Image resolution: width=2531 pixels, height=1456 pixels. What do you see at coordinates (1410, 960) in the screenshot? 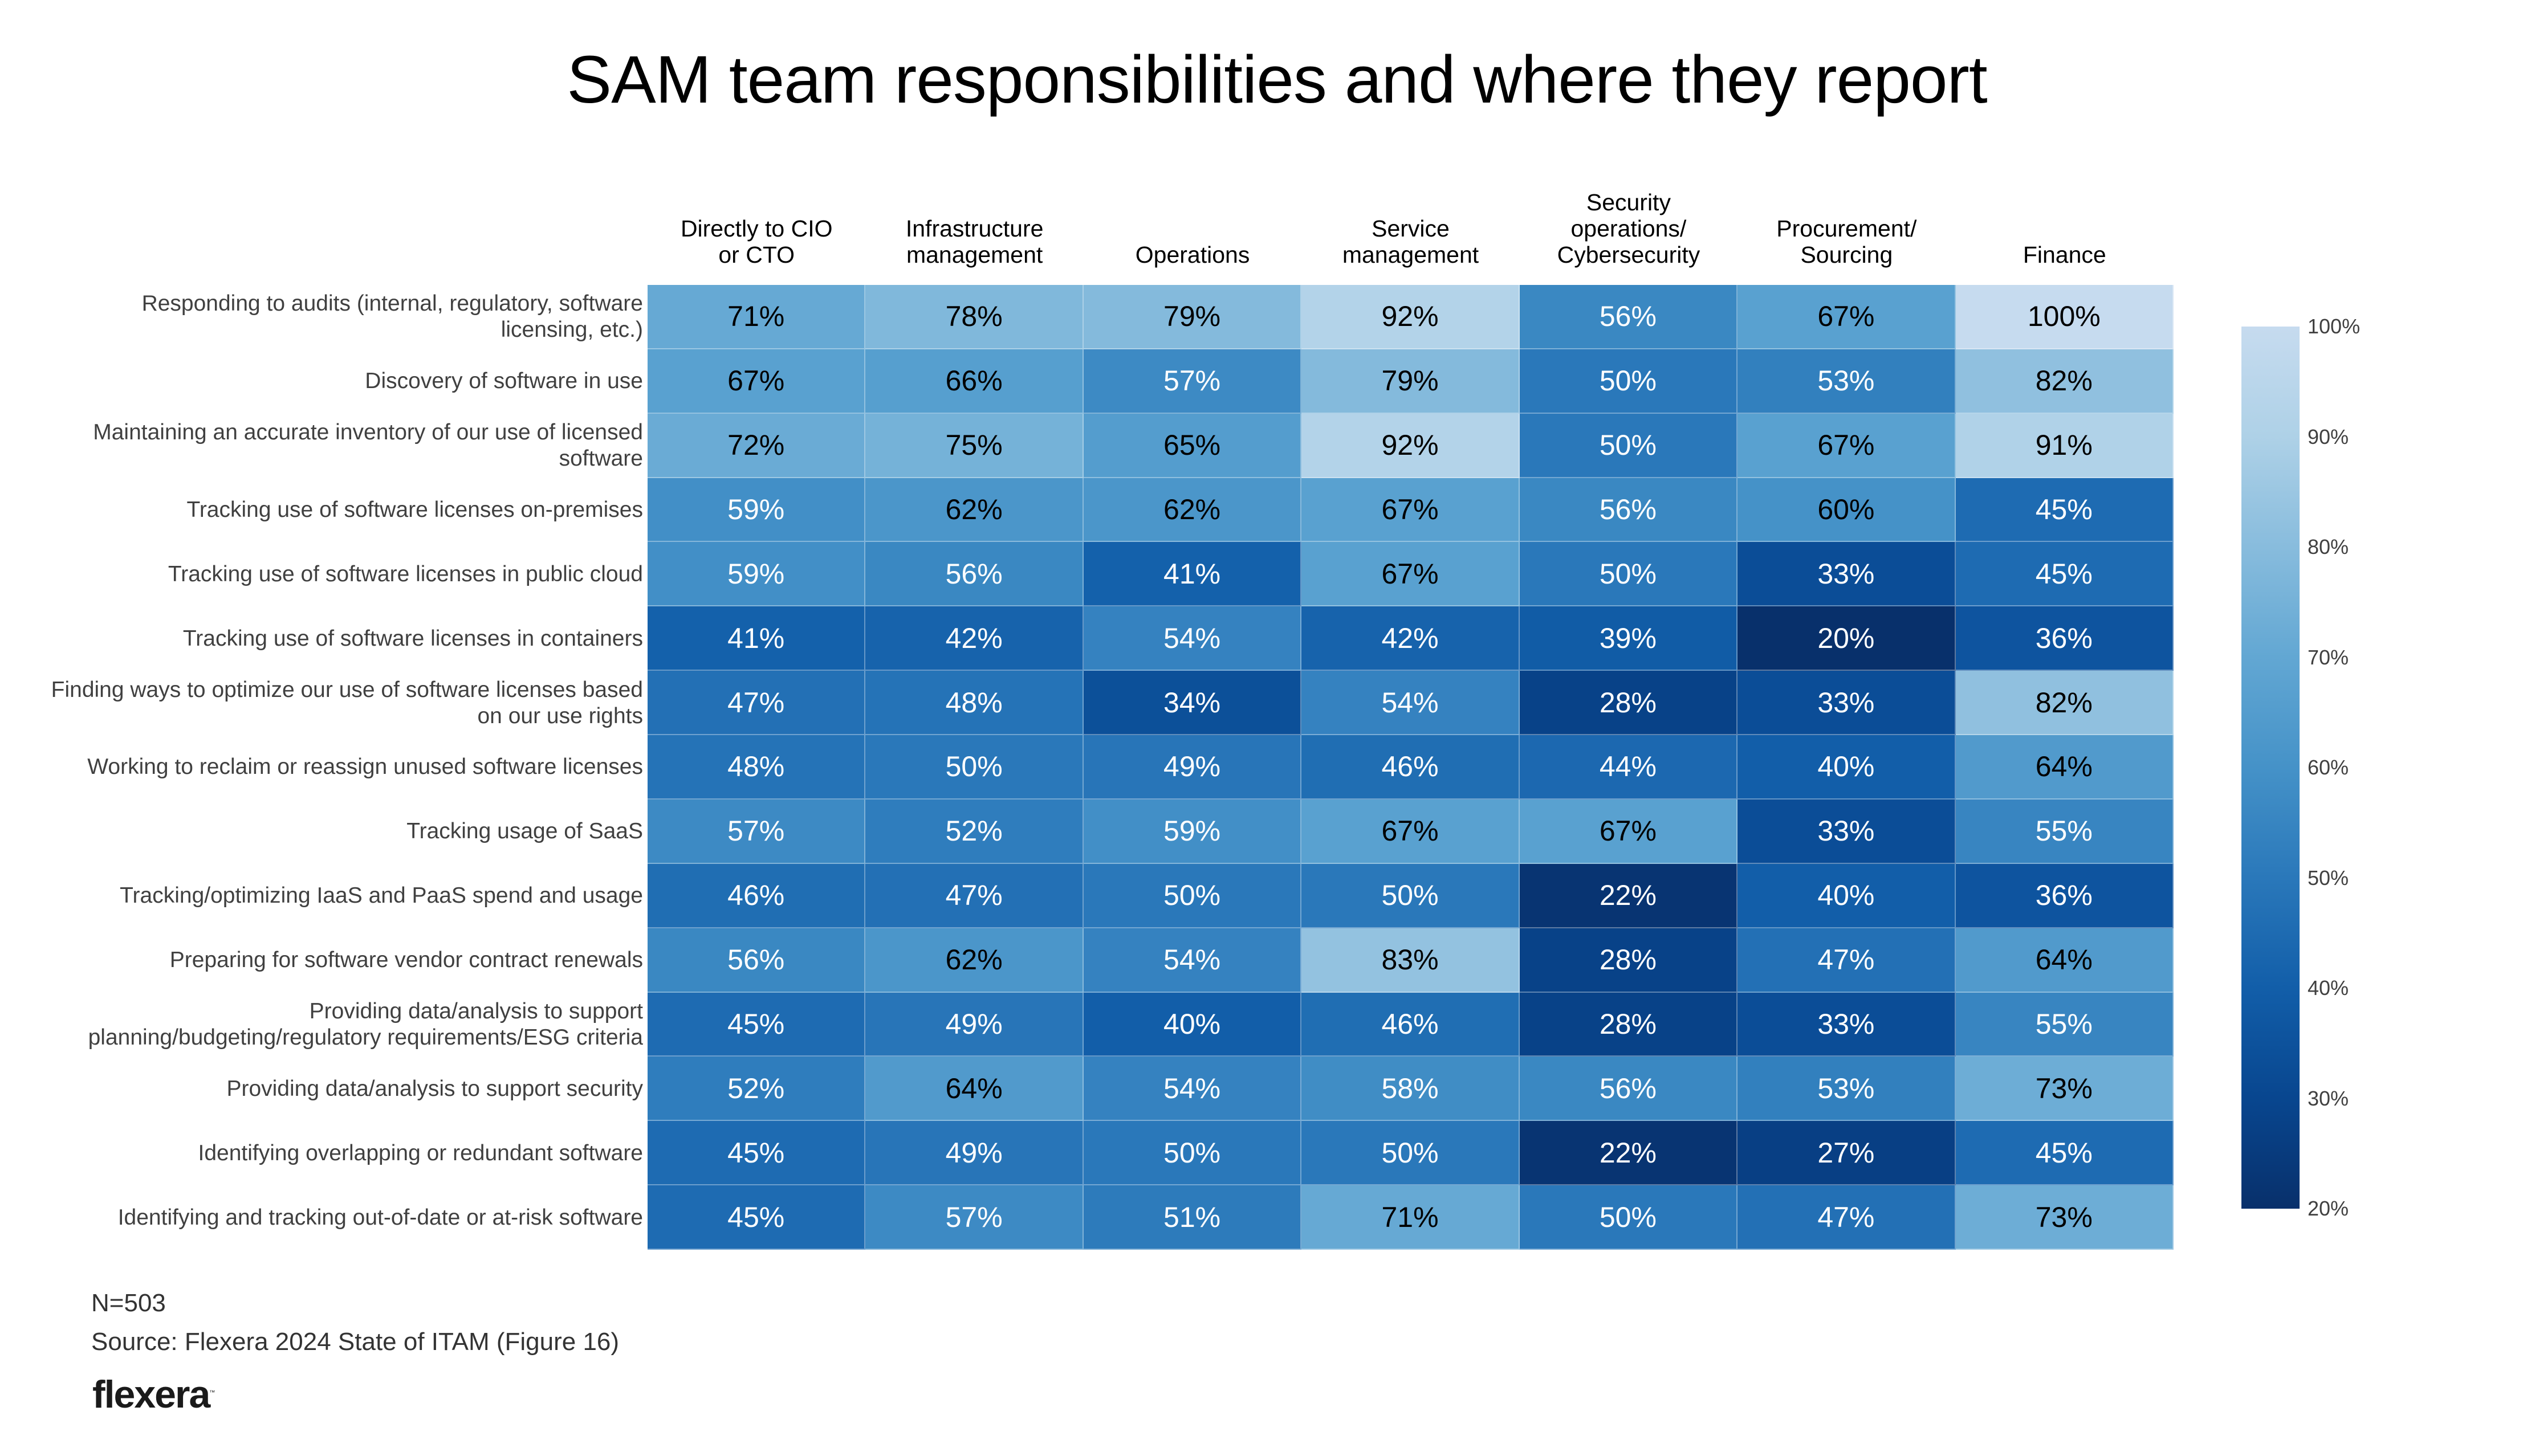
I see `heatmap-cell: 83%` at bounding box center [1410, 960].